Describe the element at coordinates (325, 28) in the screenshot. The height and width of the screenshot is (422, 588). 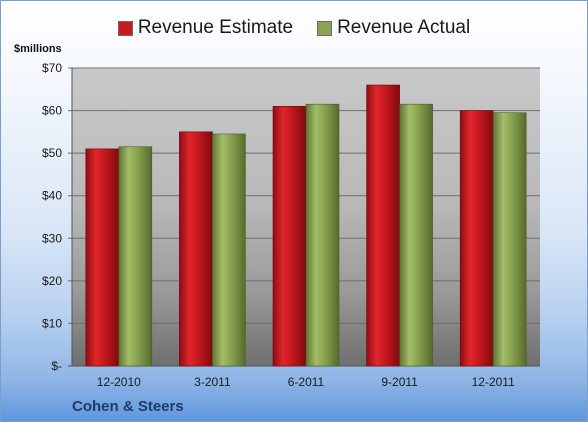
I see `legend-swatch-actual` at that location.